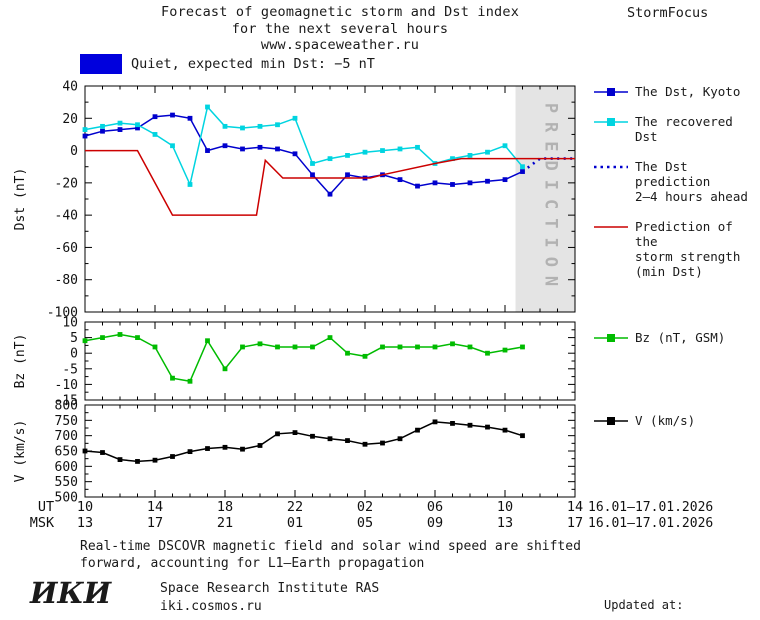  I want to click on svg-text: -20, so click(66, 183).